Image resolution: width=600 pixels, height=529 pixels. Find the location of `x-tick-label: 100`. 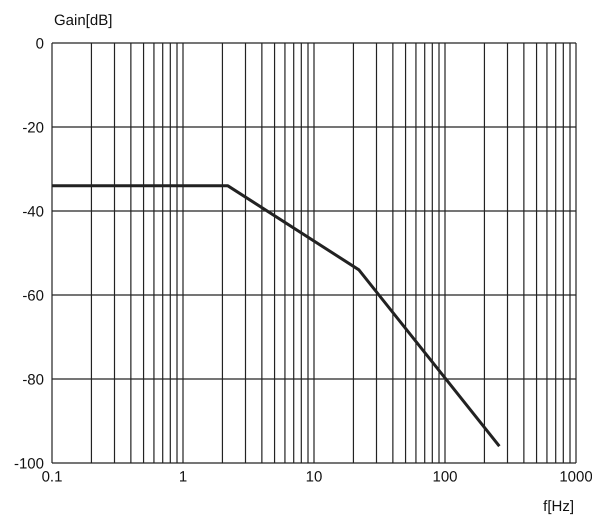

x-tick-label: 100 is located at coordinates (445, 477).